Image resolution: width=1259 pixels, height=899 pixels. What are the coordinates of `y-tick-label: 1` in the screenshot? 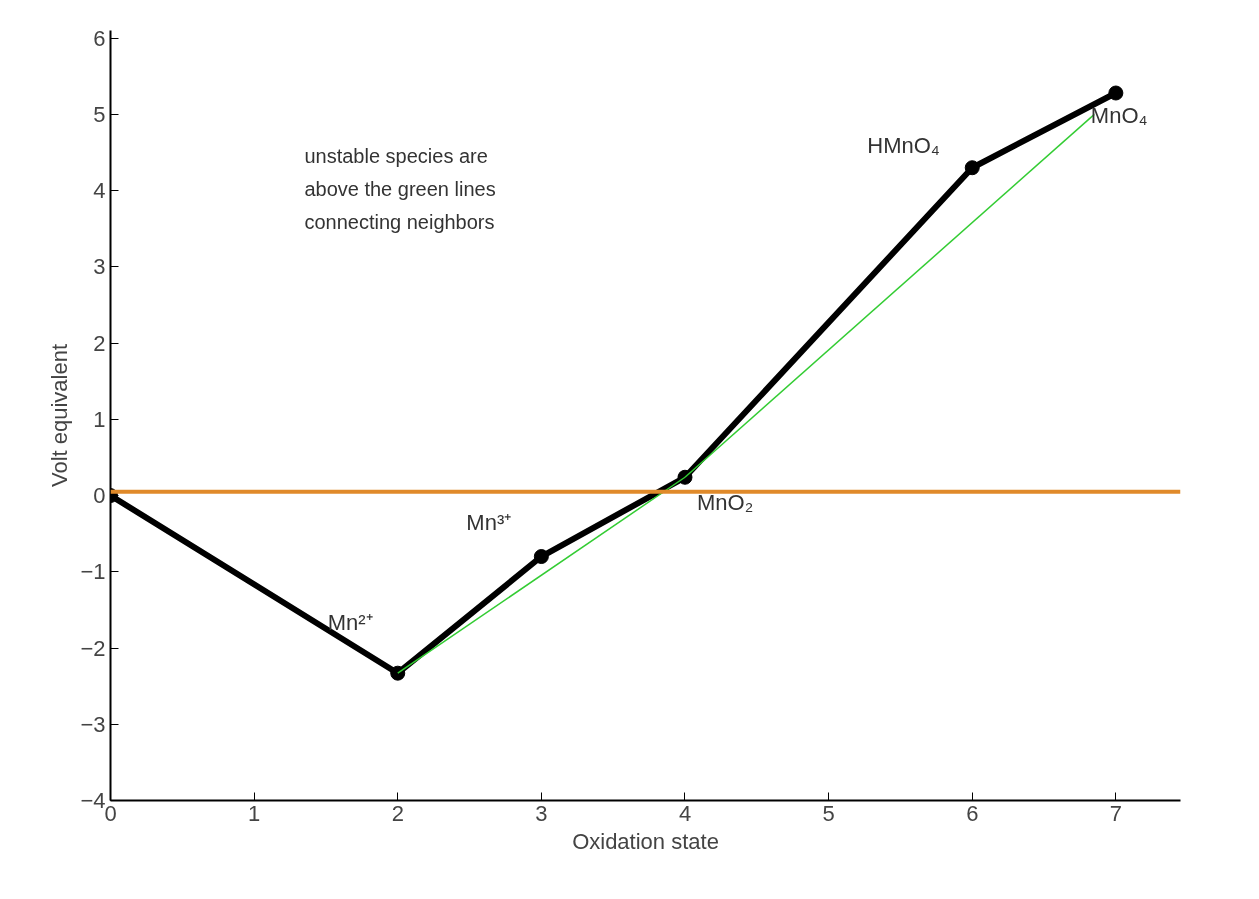 It's located at (99, 419).